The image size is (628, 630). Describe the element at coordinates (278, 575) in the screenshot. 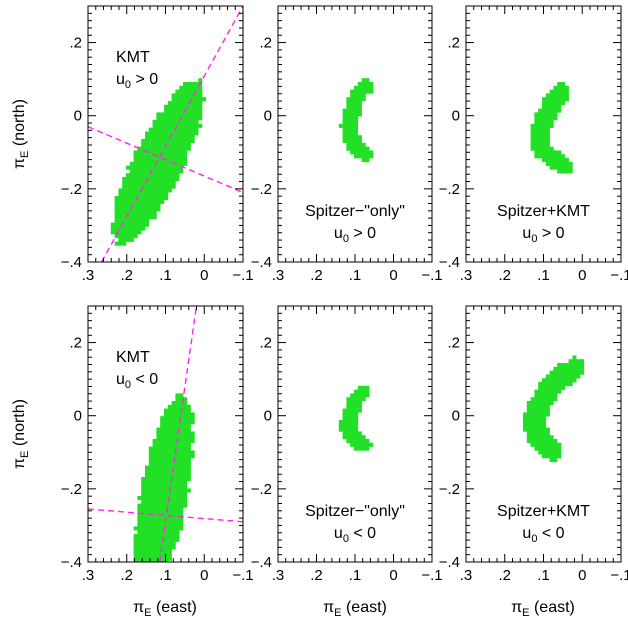

I see `x-tick-label: .3` at that location.